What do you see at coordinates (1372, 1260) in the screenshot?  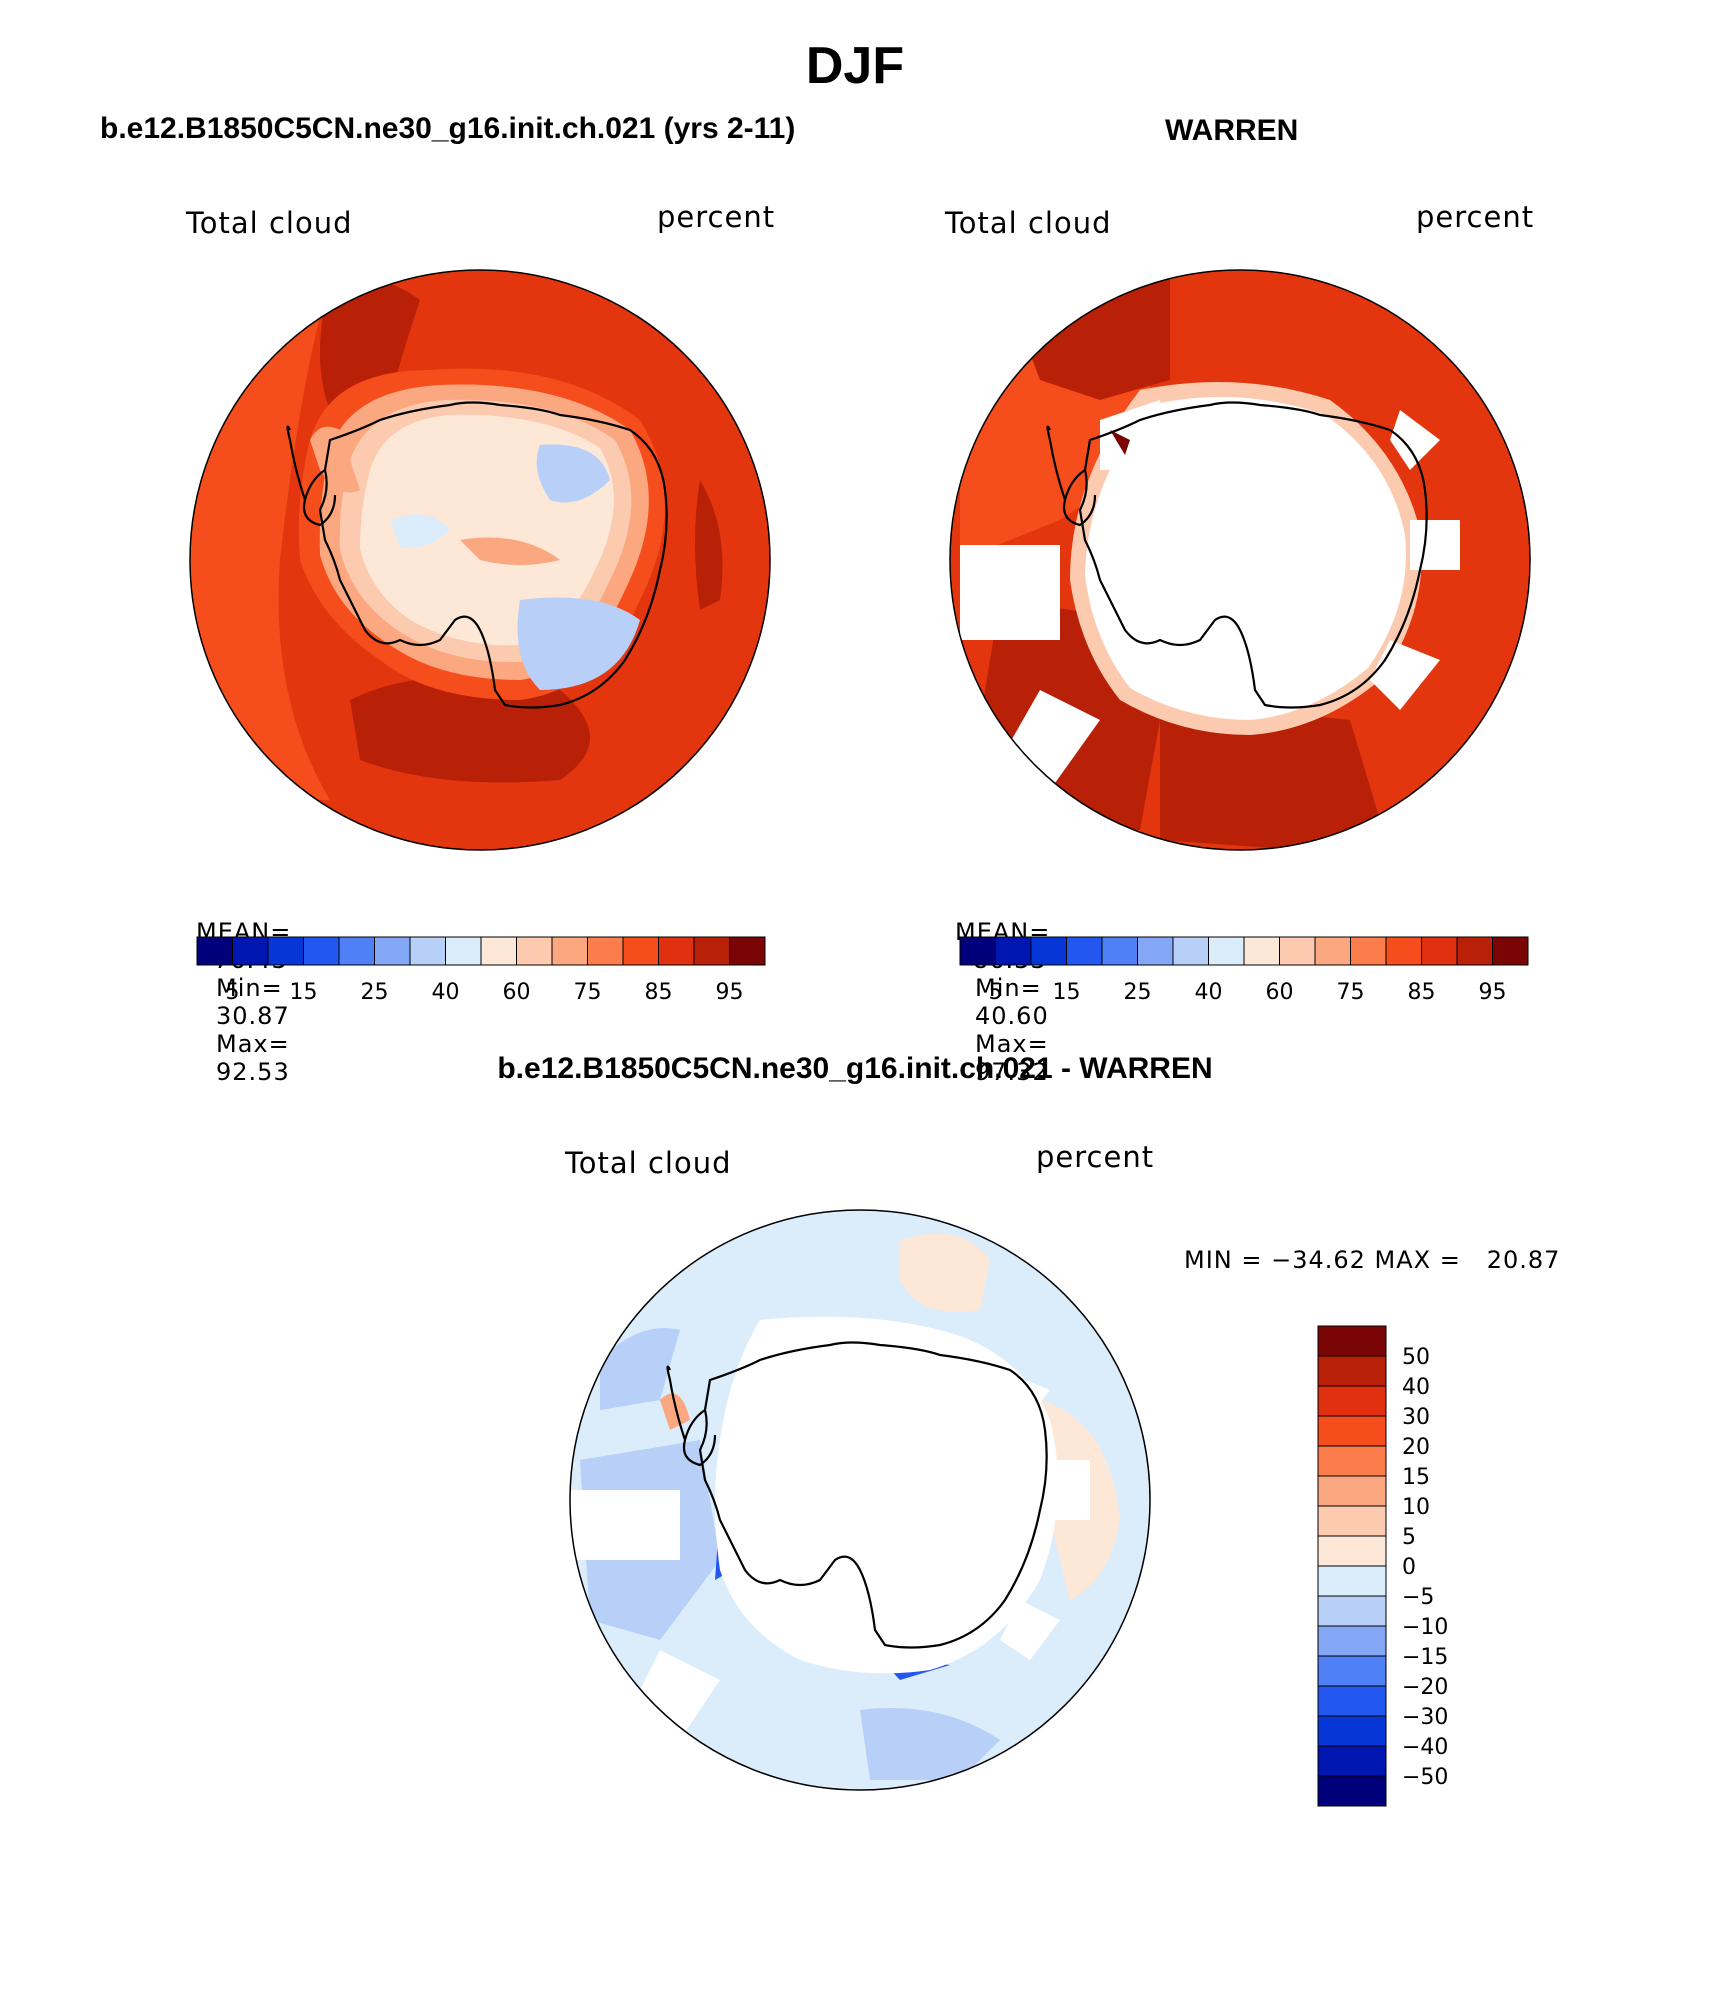 I see `panel-3-minmax: MIN = −34.62 MAX = 20.87` at bounding box center [1372, 1260].